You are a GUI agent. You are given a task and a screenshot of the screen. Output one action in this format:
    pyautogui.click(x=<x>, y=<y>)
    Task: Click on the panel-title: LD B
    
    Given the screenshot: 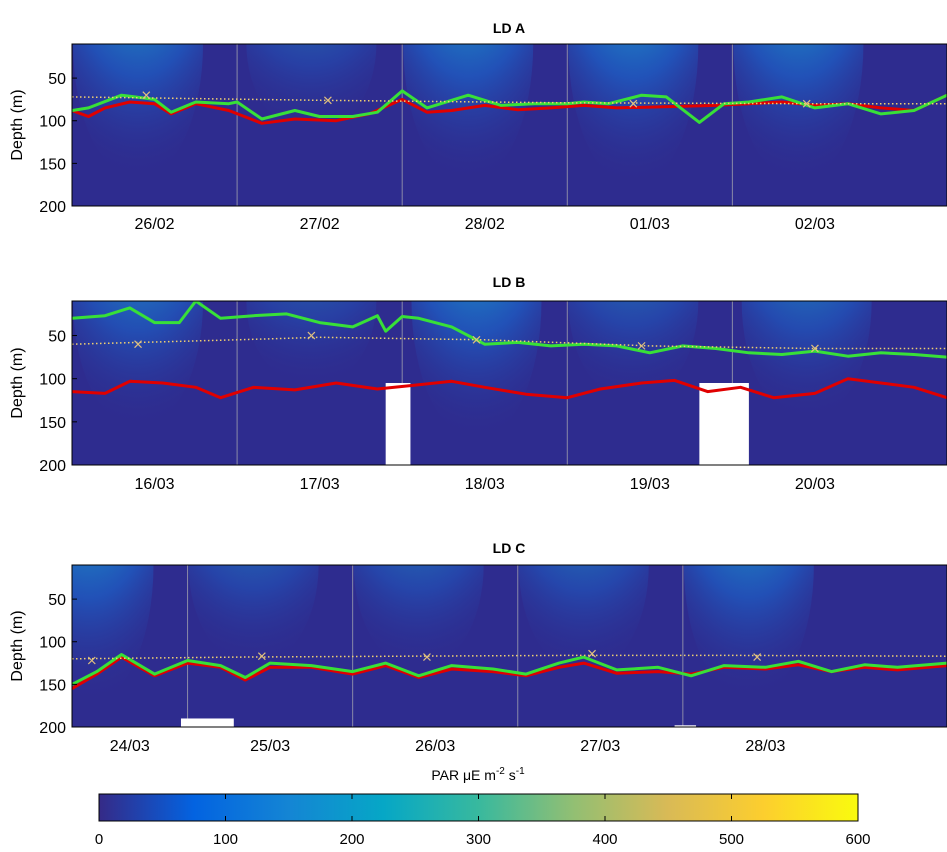 What is the action you would take?
    pyautogui.click(x=509, y=282)
    